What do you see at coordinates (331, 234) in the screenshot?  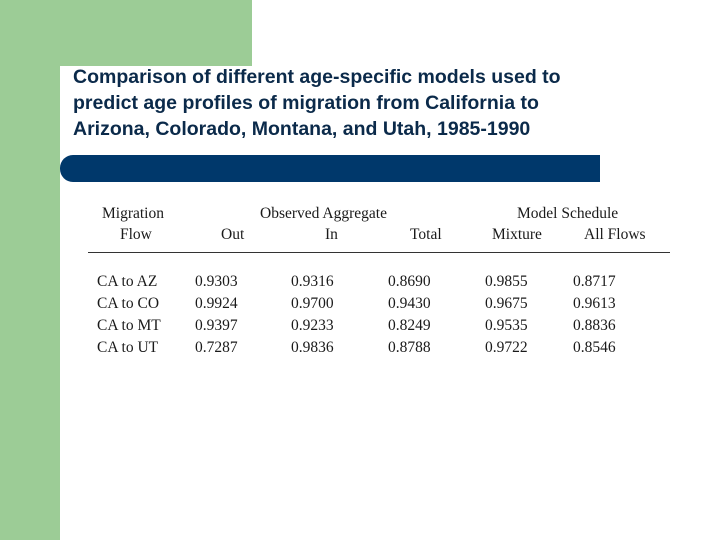 I see `column-in: In` at bounding box center [331, 234].